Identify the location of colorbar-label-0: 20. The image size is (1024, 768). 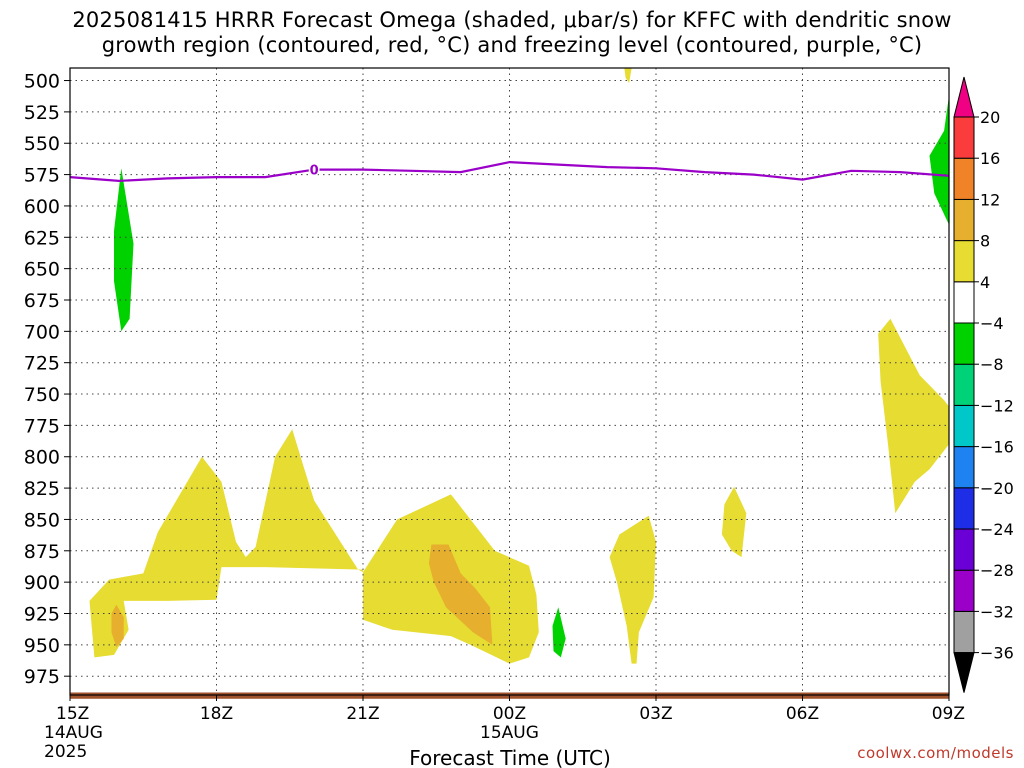
(990, 117).